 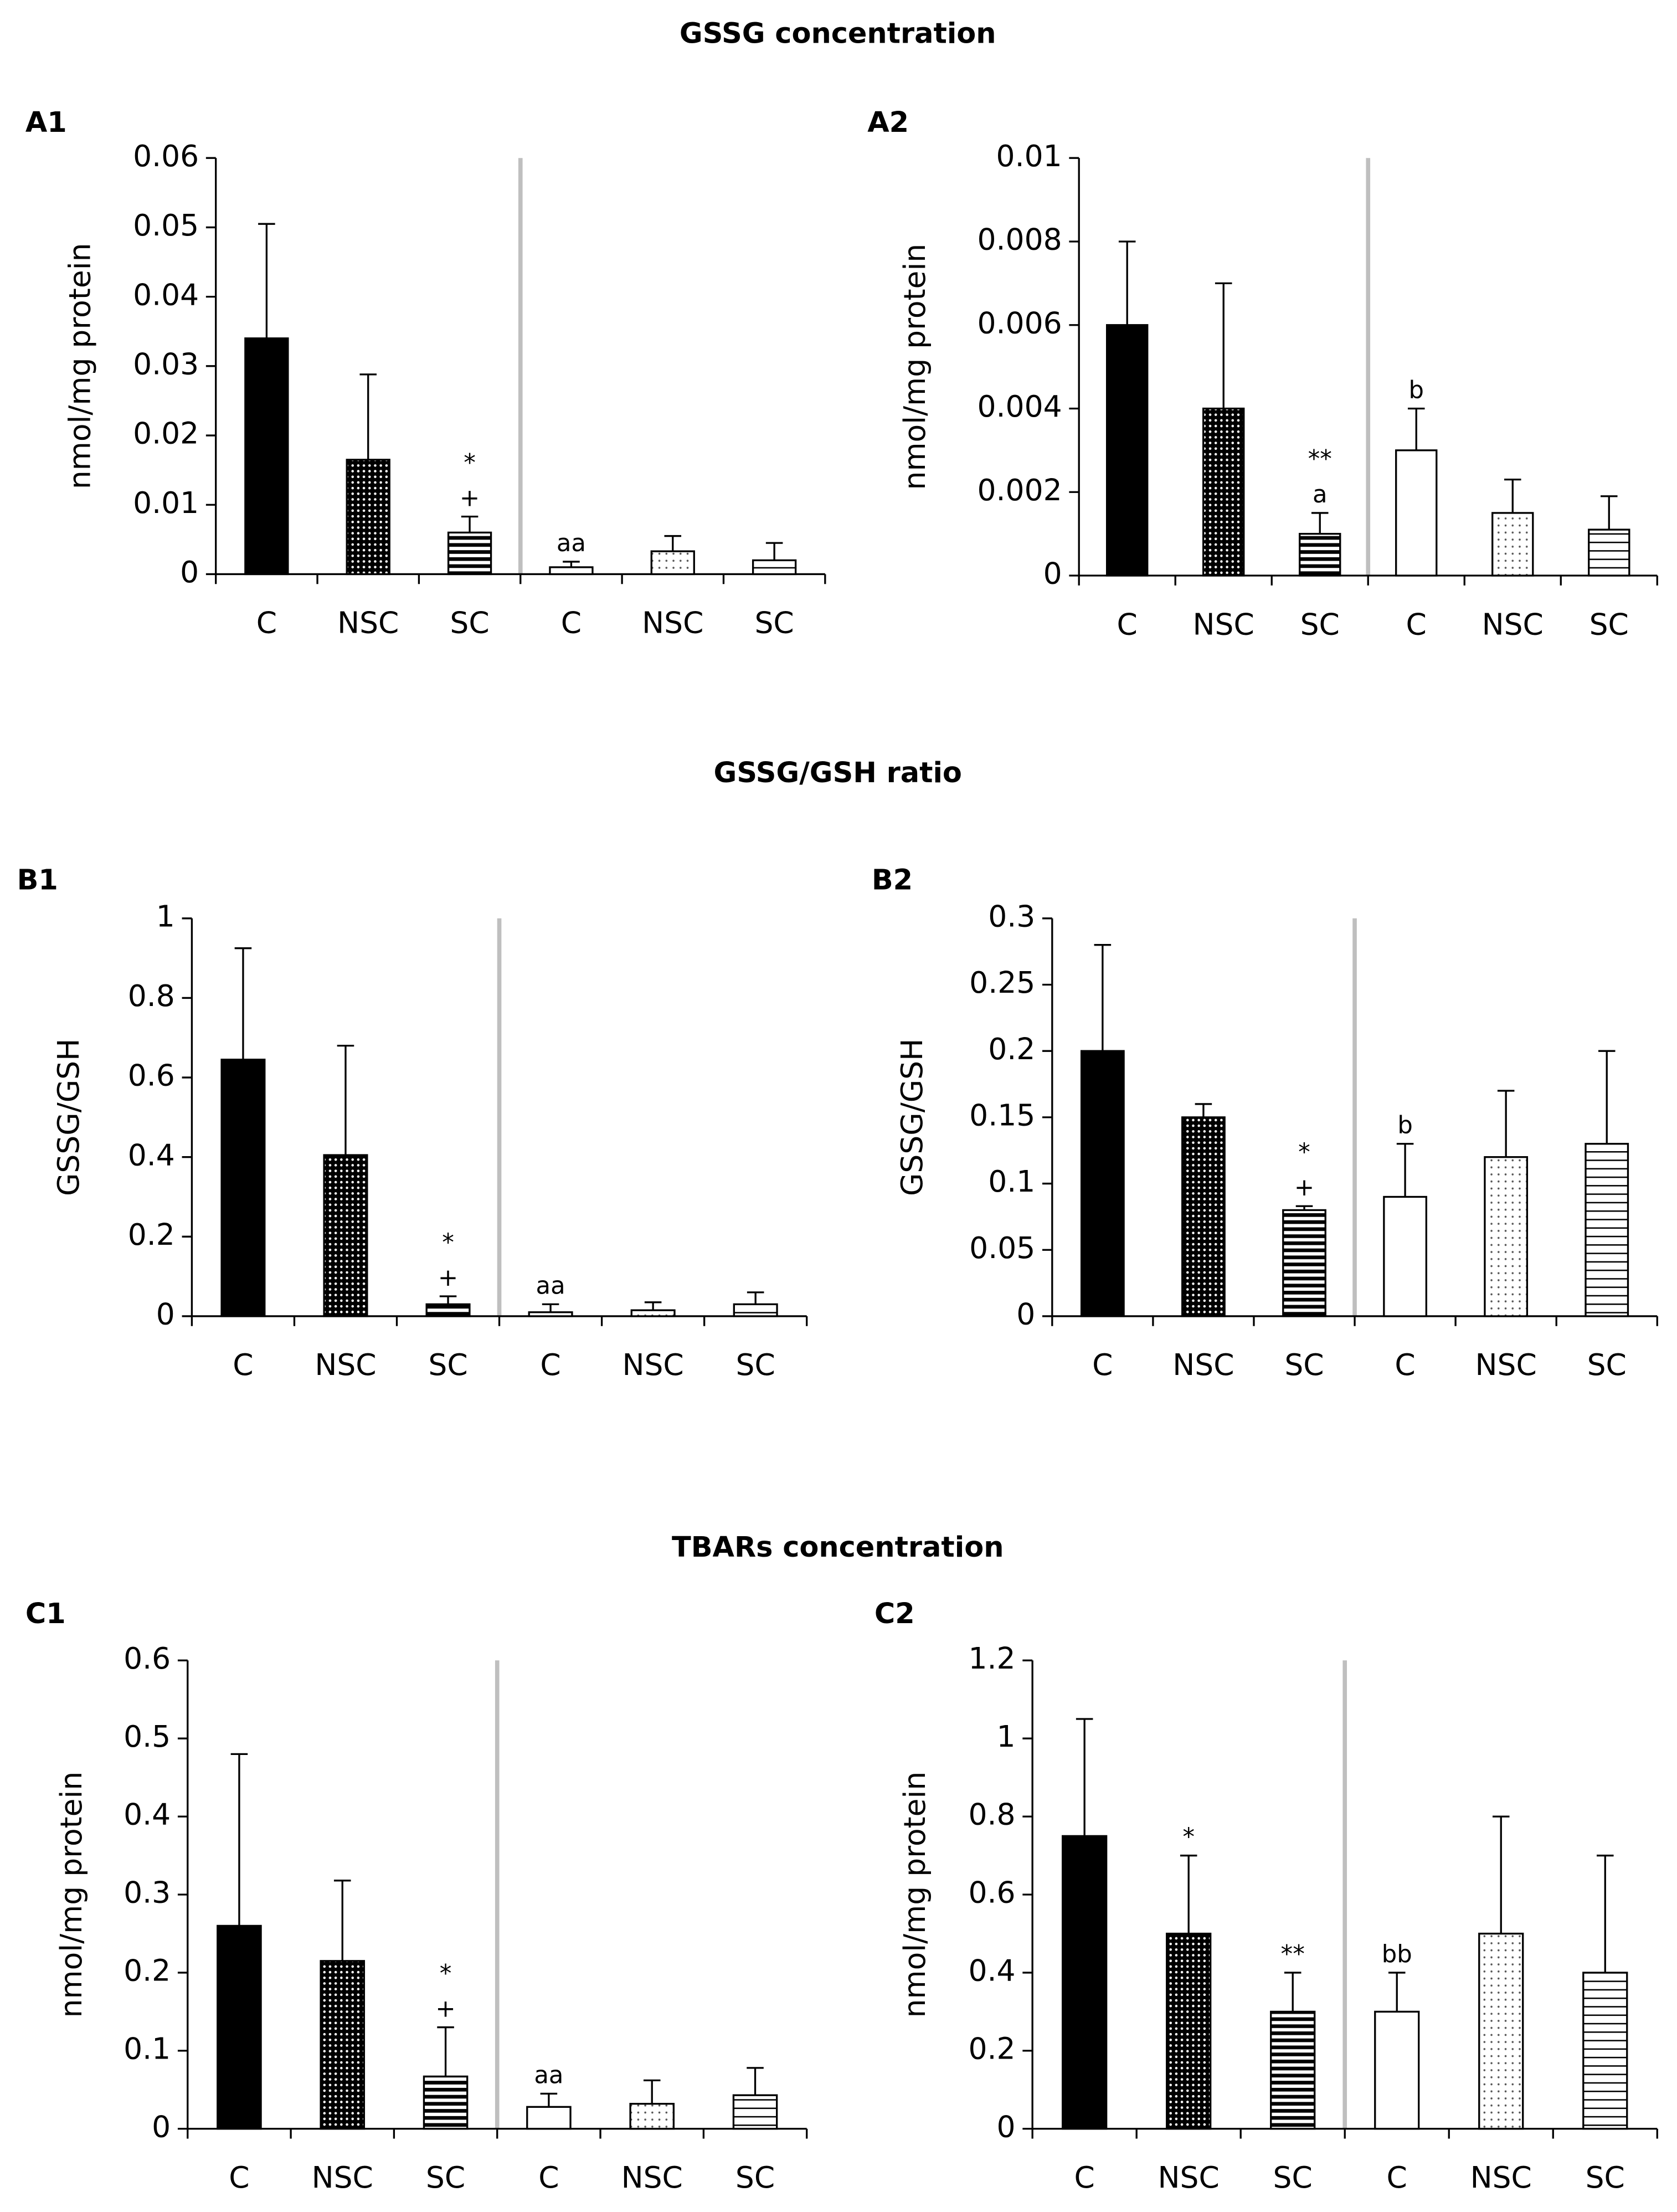 I want to click on y-tick-label: 0.06, so click(x=166, y=155).